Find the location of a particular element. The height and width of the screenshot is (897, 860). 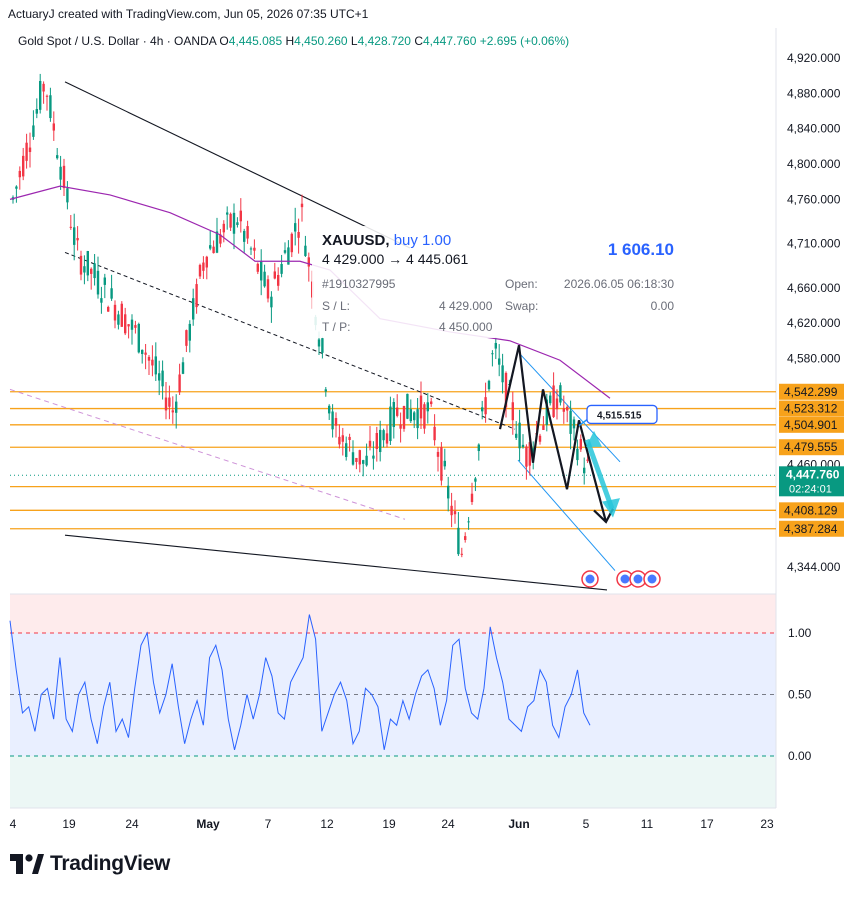

time-tick-label: May is located at coordinates (208, 824).